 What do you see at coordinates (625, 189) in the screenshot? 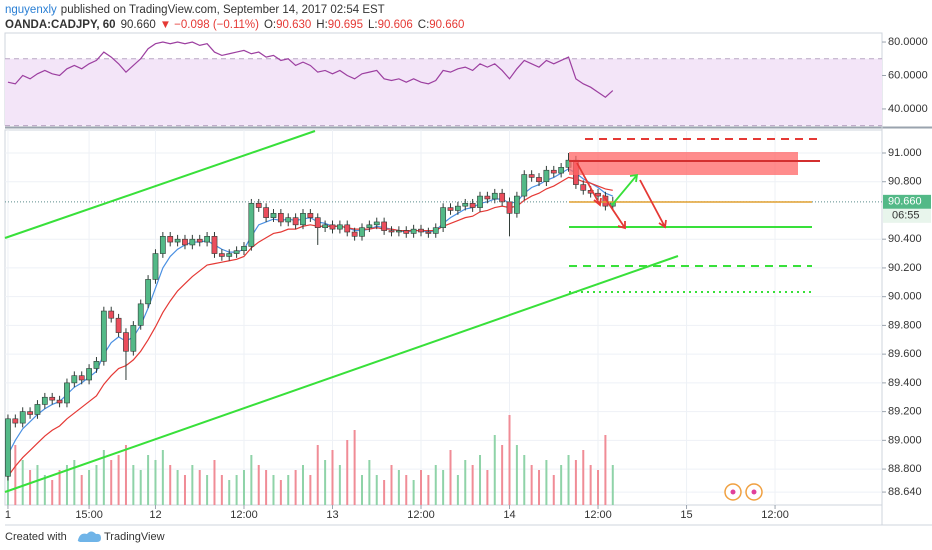
I see `arrow-up` at bounding box center [625, 189].